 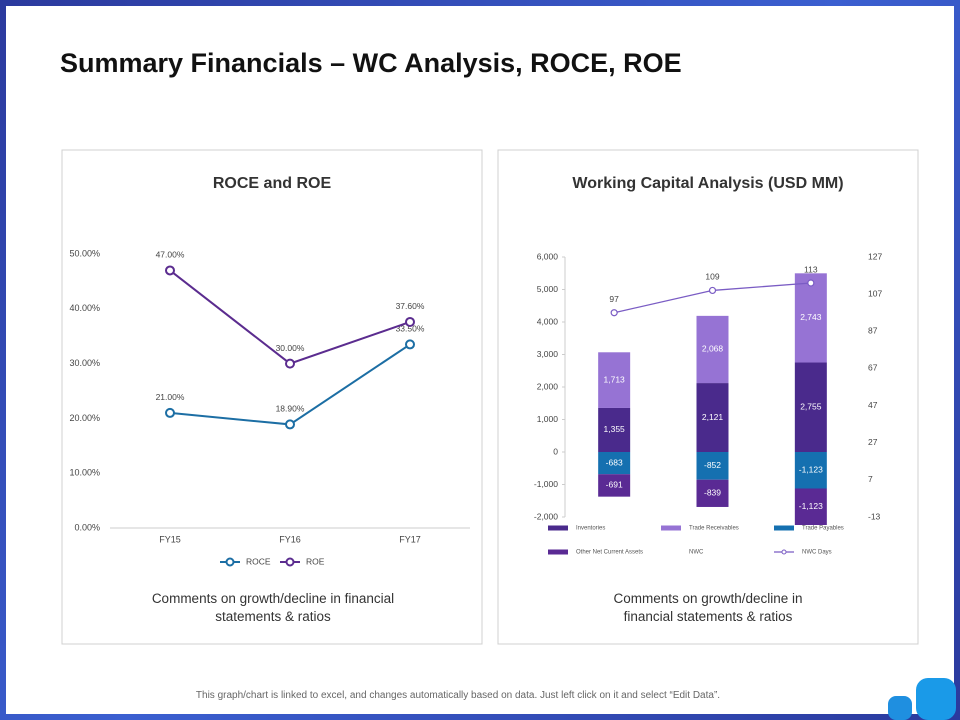 I want to click on data-label: 2,068, so click(x=713, y=349).